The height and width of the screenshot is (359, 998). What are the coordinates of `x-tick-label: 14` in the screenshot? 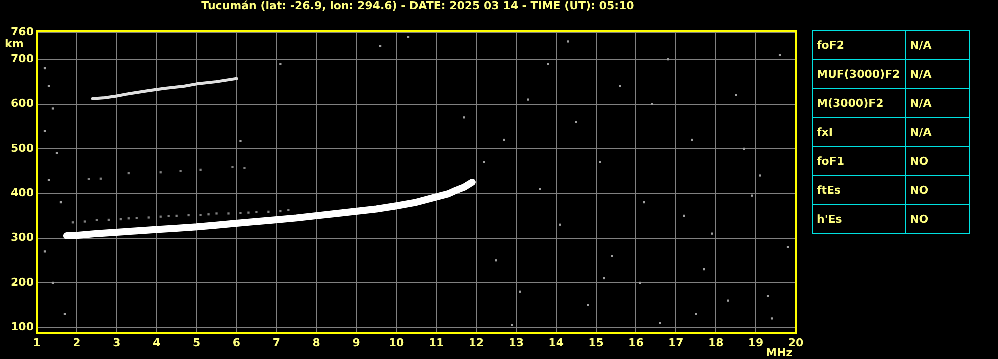 It's located at (556, 343).